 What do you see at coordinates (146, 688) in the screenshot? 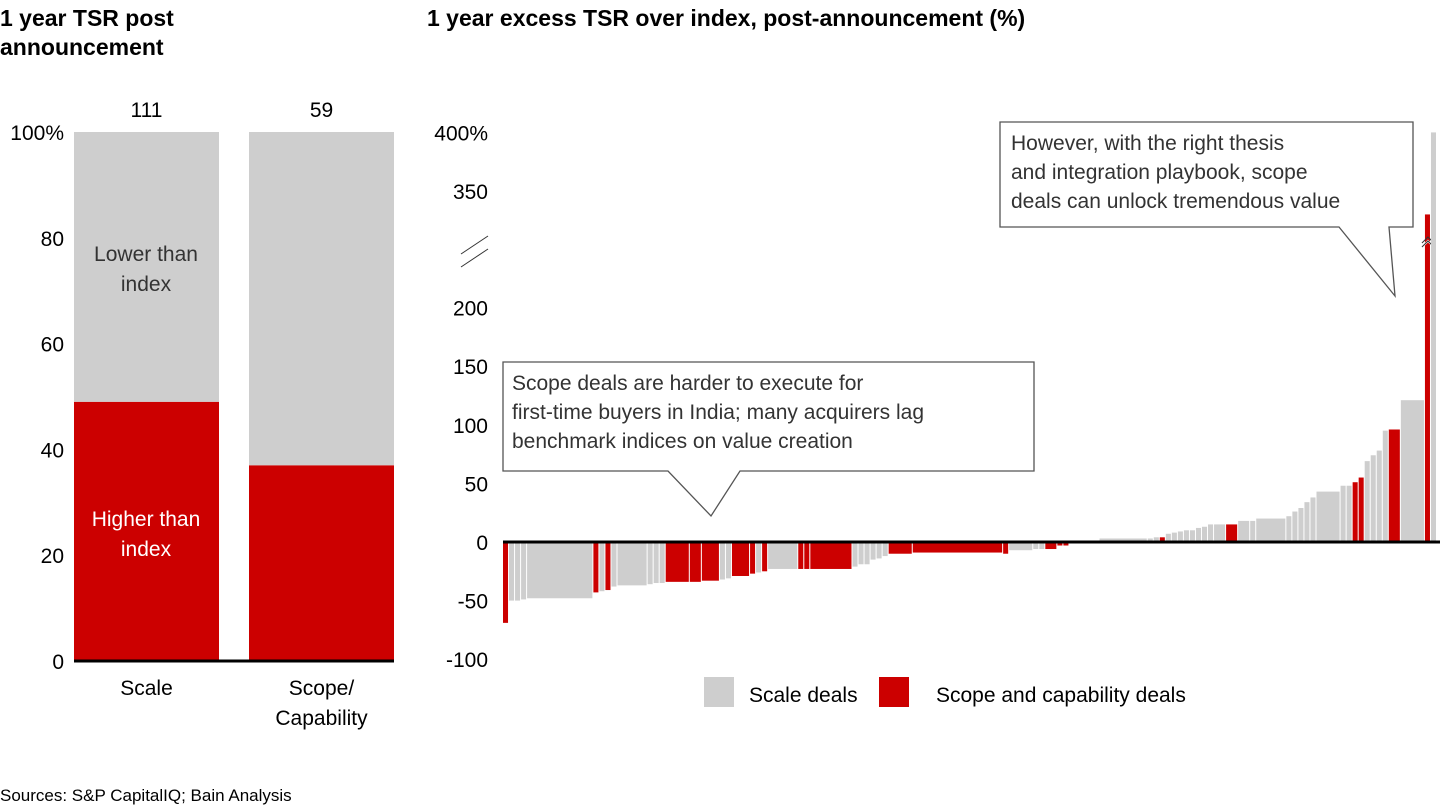
I see `x-category-label: Scale` at bounding box center [146, 688].